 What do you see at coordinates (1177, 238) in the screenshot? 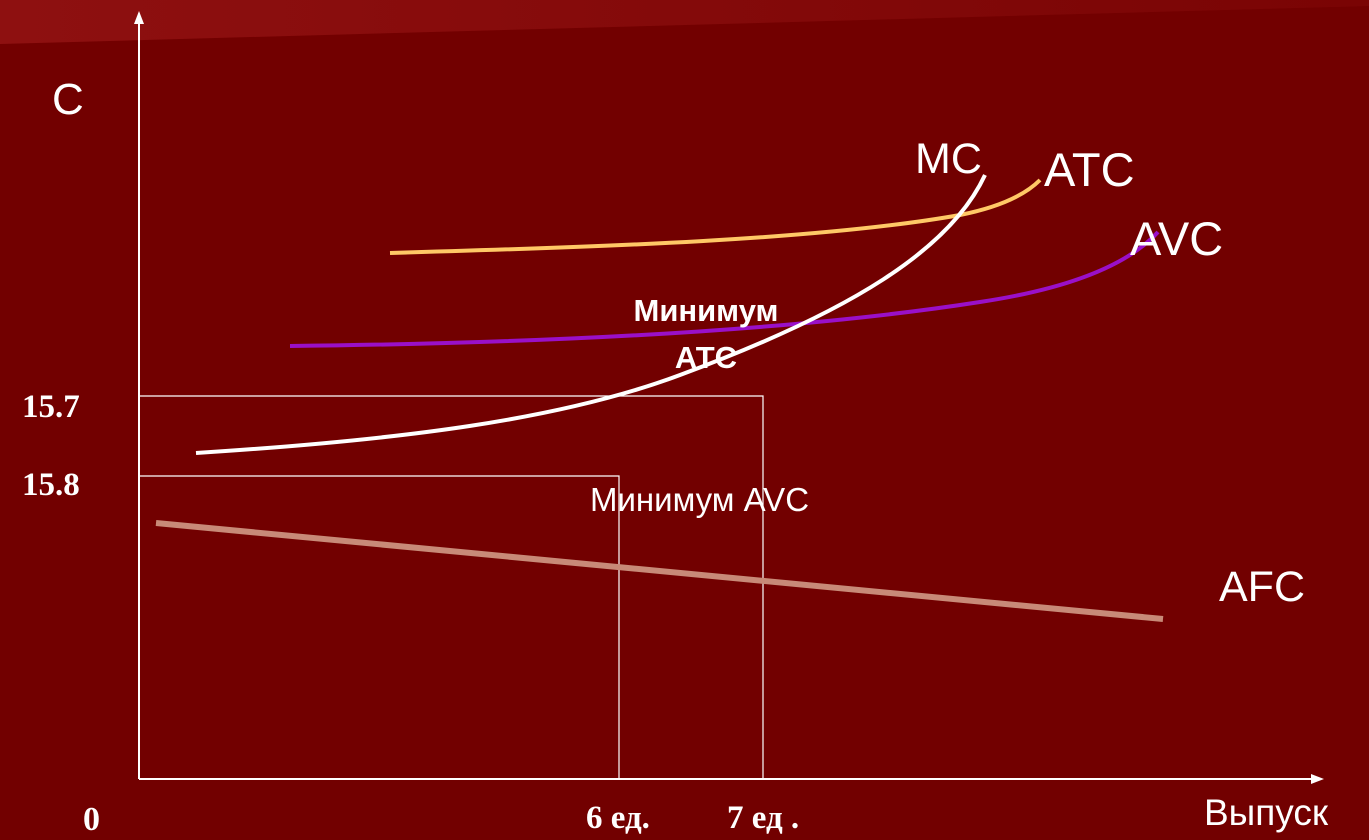
I see `series-label-avc: AVC` at bounding box center [1177, 238].